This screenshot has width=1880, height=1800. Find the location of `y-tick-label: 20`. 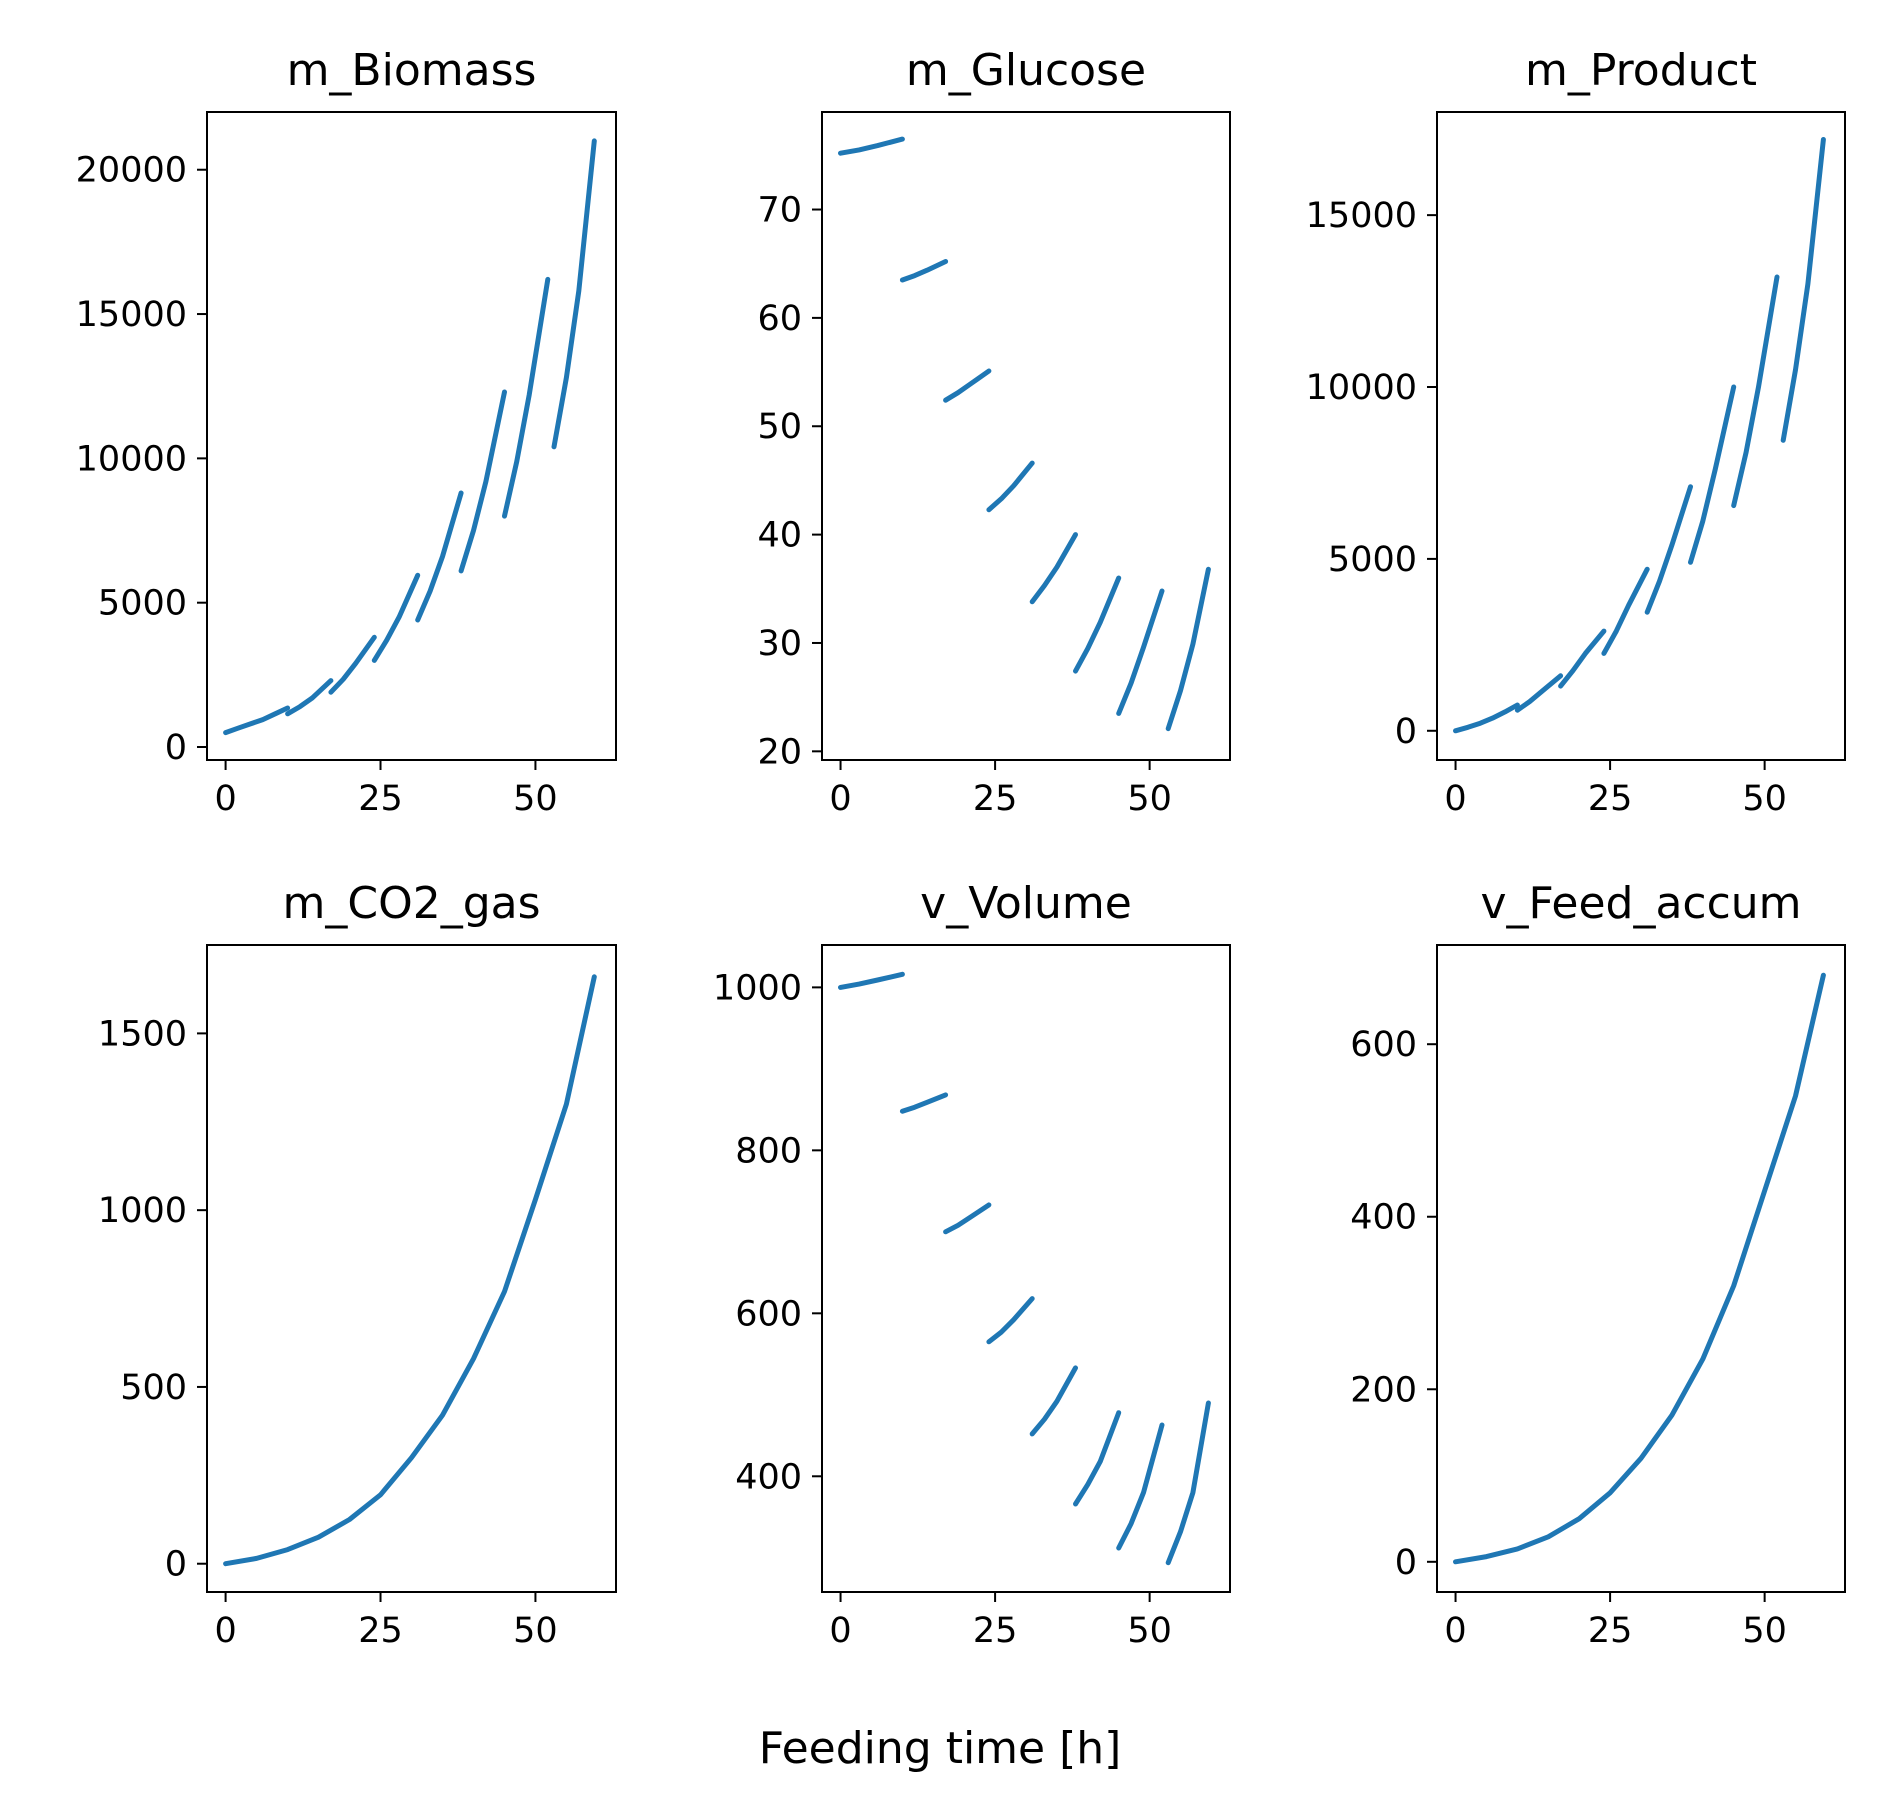

y-tick-label: 20 is located at coordinates (779, 752).